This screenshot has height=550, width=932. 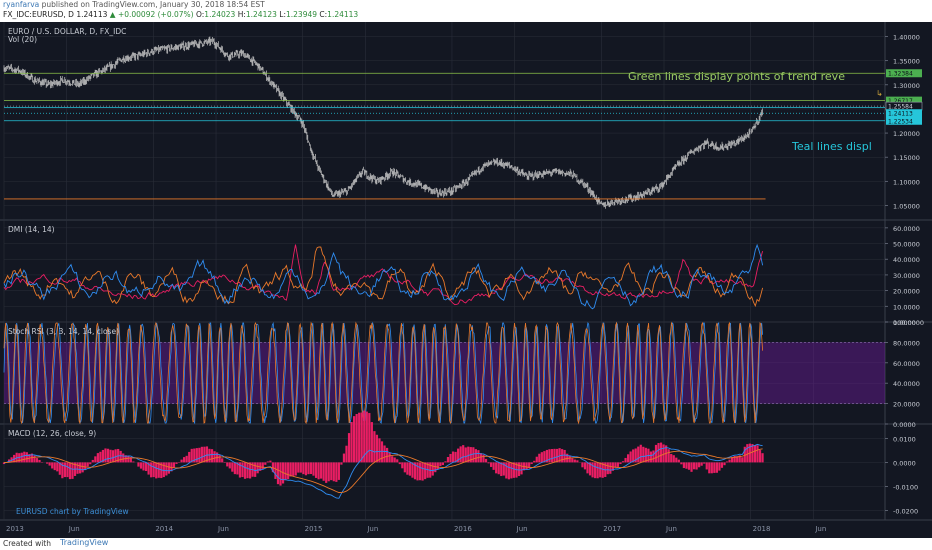 I want to click on price-label: 1.32384, so click(x=900, y=74).